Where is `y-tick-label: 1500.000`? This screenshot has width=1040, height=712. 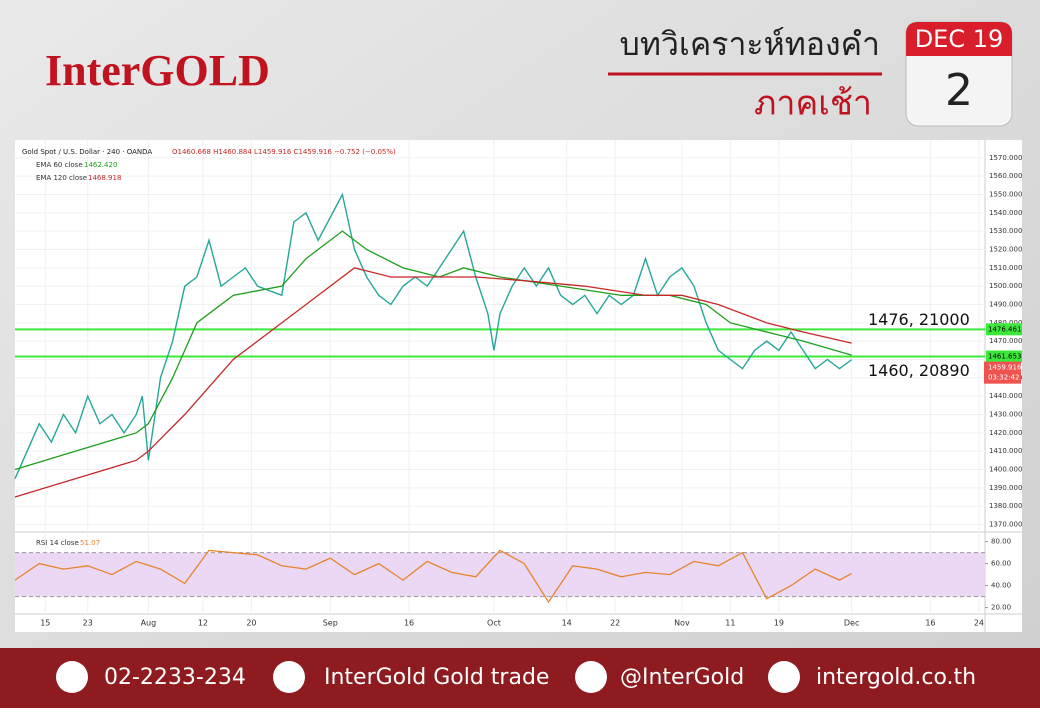 y-tick-label: 1500.000 is located at coordinates (1005, 286).